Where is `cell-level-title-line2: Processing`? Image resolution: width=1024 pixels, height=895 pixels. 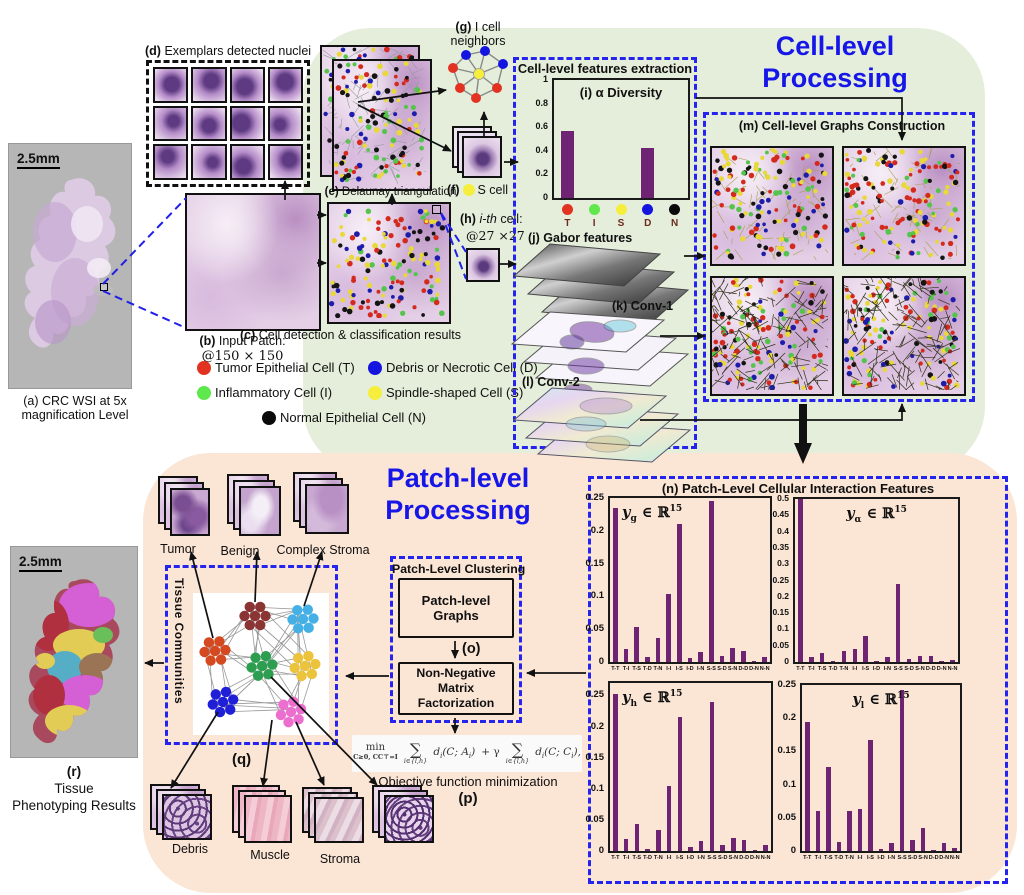 cell-level-title-line2: Processing is located at coordinates (835, 78).